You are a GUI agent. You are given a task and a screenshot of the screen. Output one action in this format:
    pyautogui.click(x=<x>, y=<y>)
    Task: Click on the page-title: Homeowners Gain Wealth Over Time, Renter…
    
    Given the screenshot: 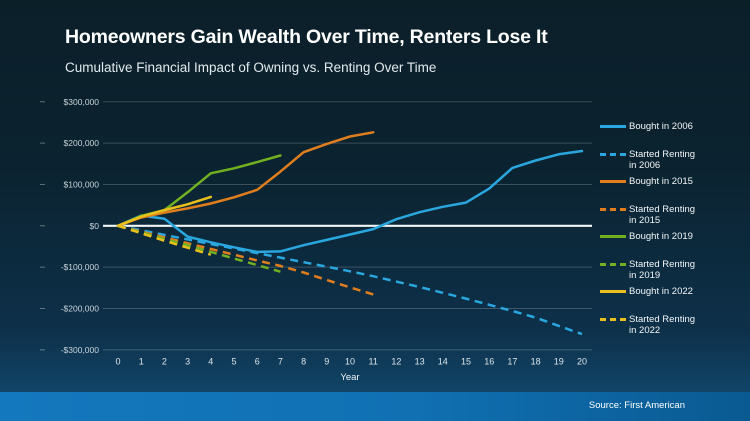 What is the action you would take?
    pyautogui.click(x=306, y=37)
    